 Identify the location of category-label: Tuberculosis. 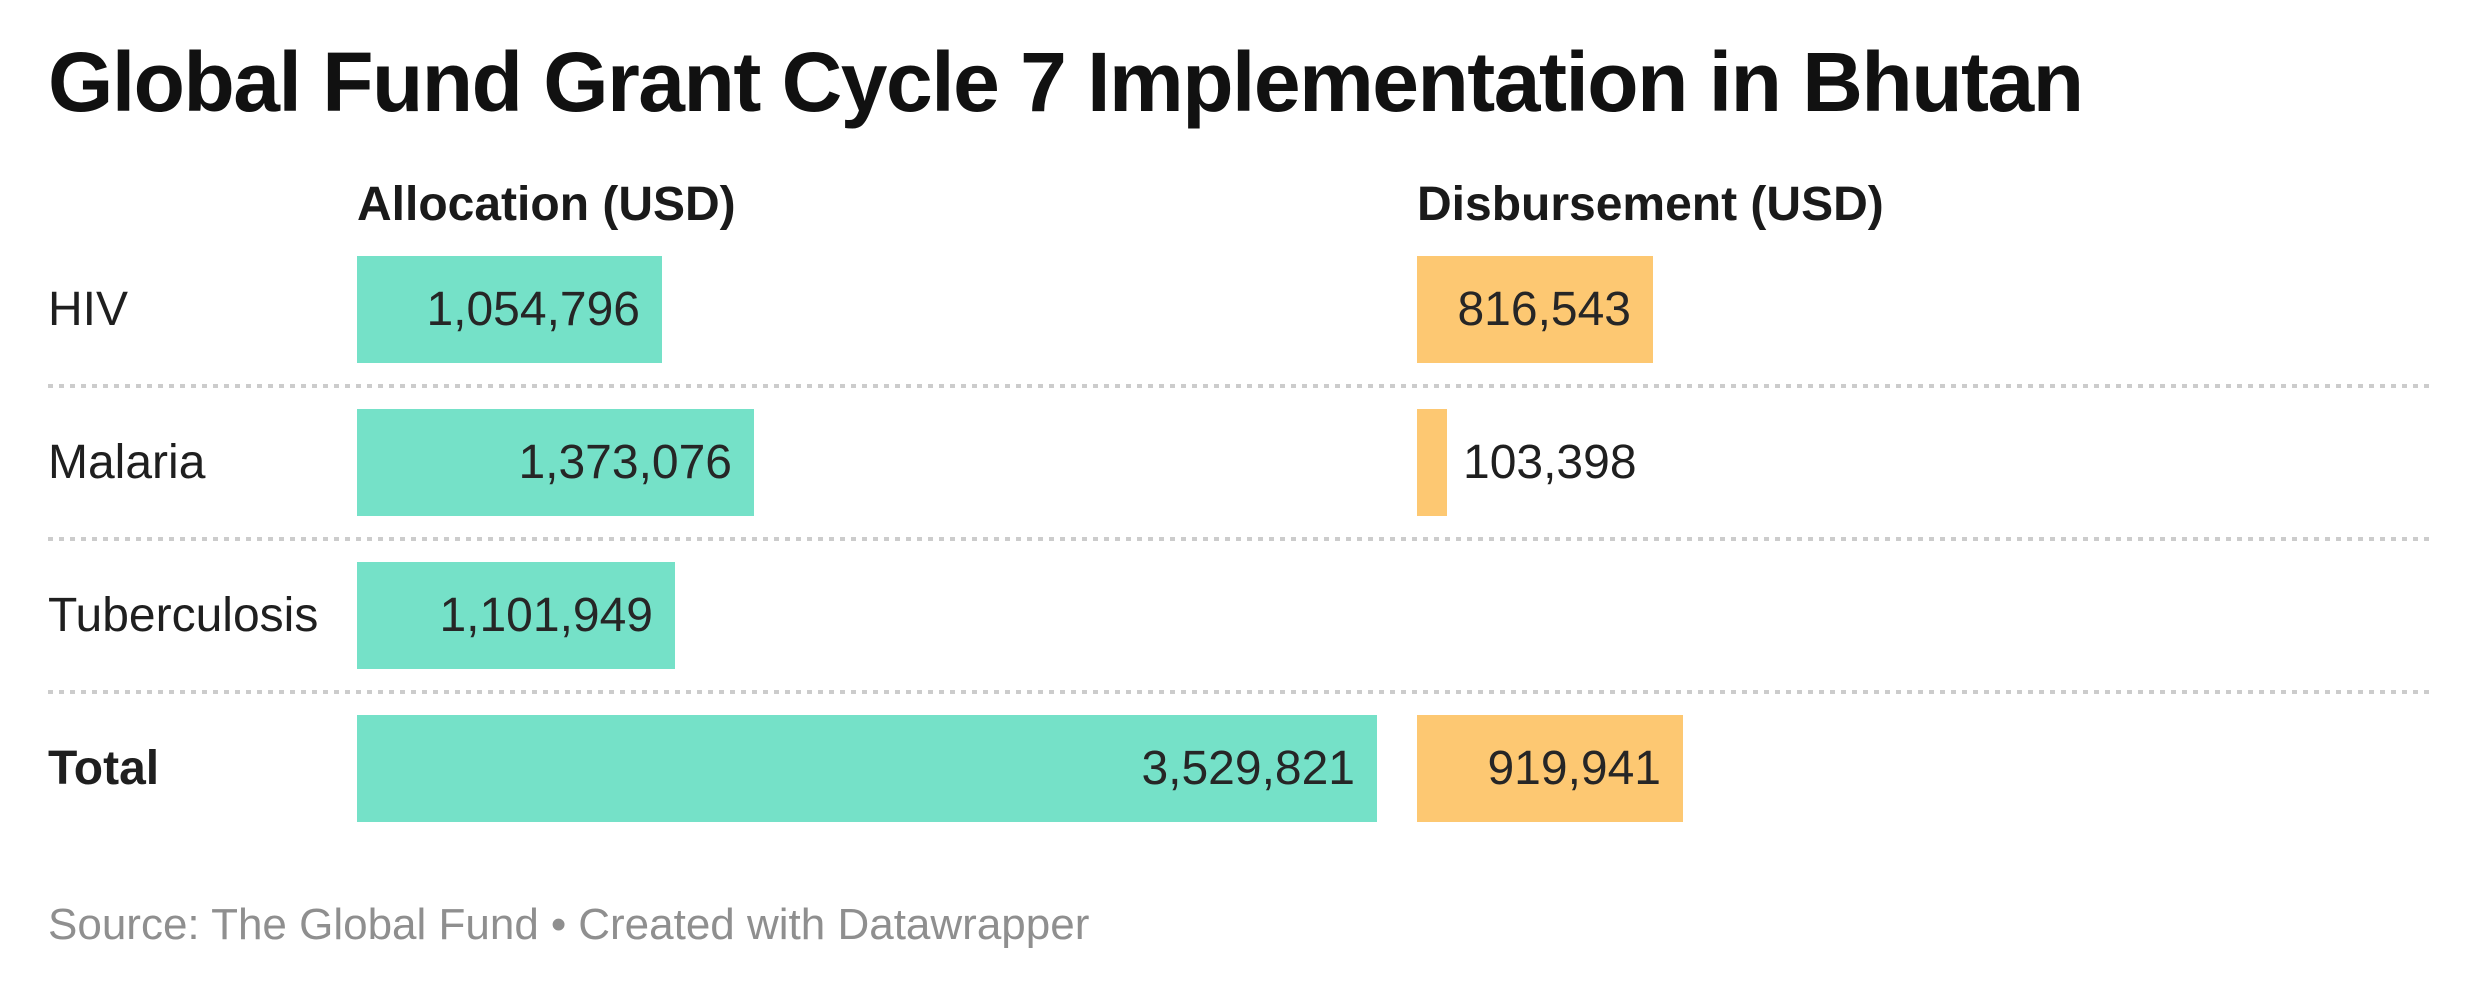
(183, 615).